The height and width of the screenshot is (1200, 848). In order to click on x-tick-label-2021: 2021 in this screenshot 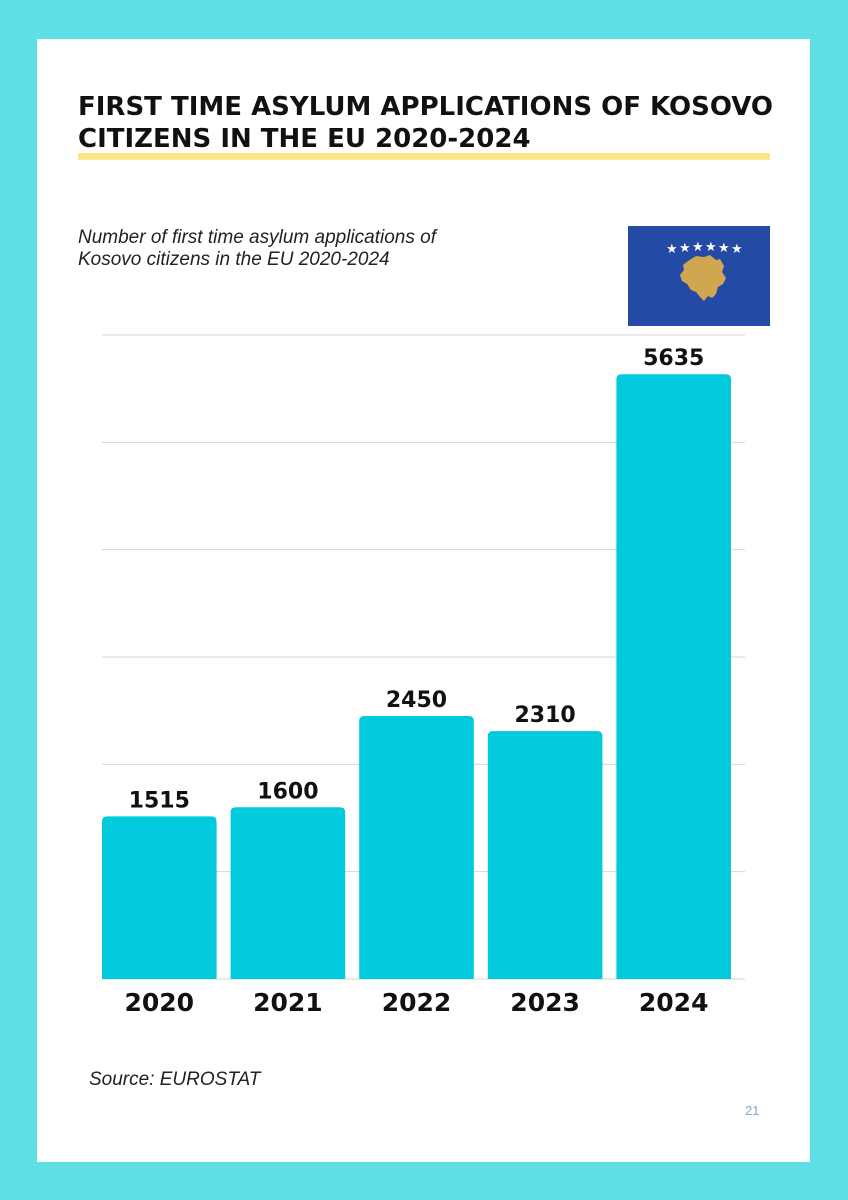, I will do `click(288, 1002)`.